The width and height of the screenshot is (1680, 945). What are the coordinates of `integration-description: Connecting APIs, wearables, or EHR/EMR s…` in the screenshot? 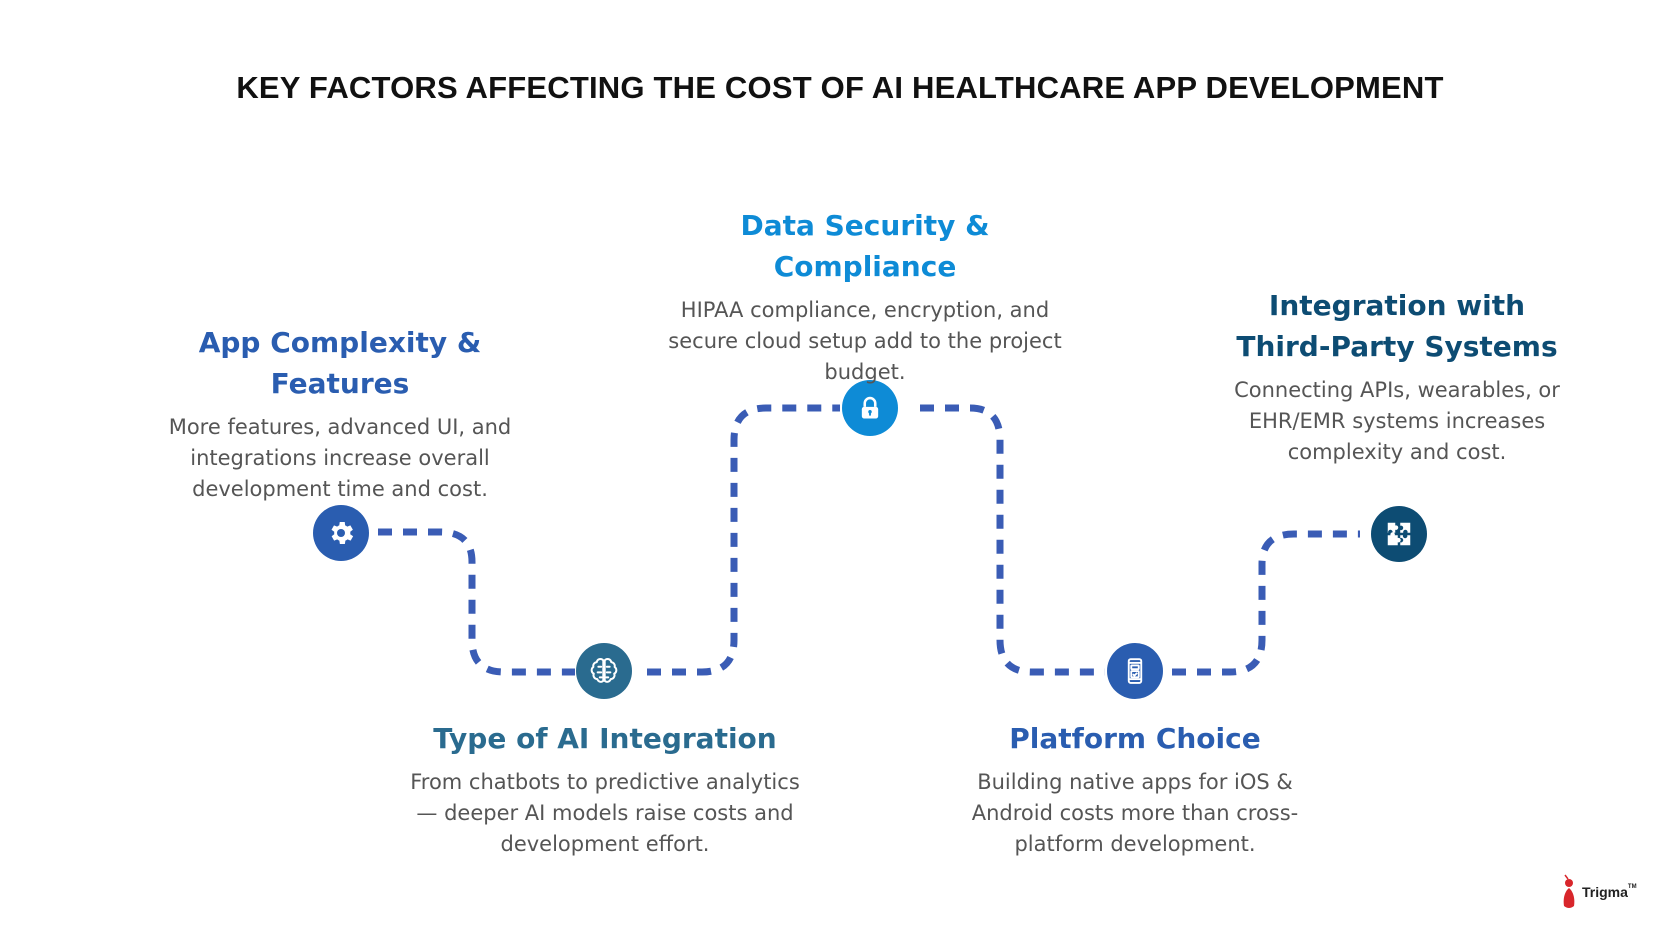 It's located at (1397, 421).